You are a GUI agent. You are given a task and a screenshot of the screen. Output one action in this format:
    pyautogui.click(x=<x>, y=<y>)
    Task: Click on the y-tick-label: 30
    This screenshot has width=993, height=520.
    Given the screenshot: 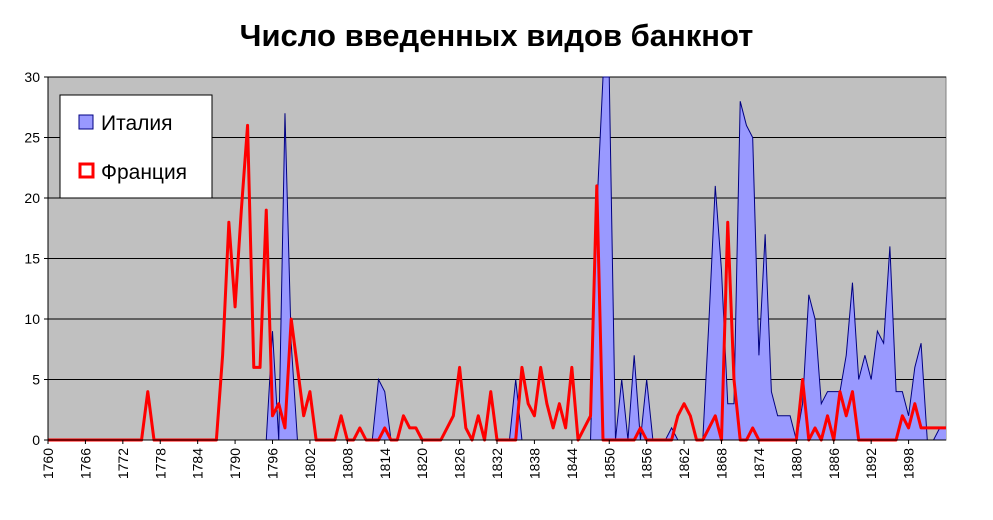 What is the action you would take?
    pyautogui.click(x=32, y=77)
    